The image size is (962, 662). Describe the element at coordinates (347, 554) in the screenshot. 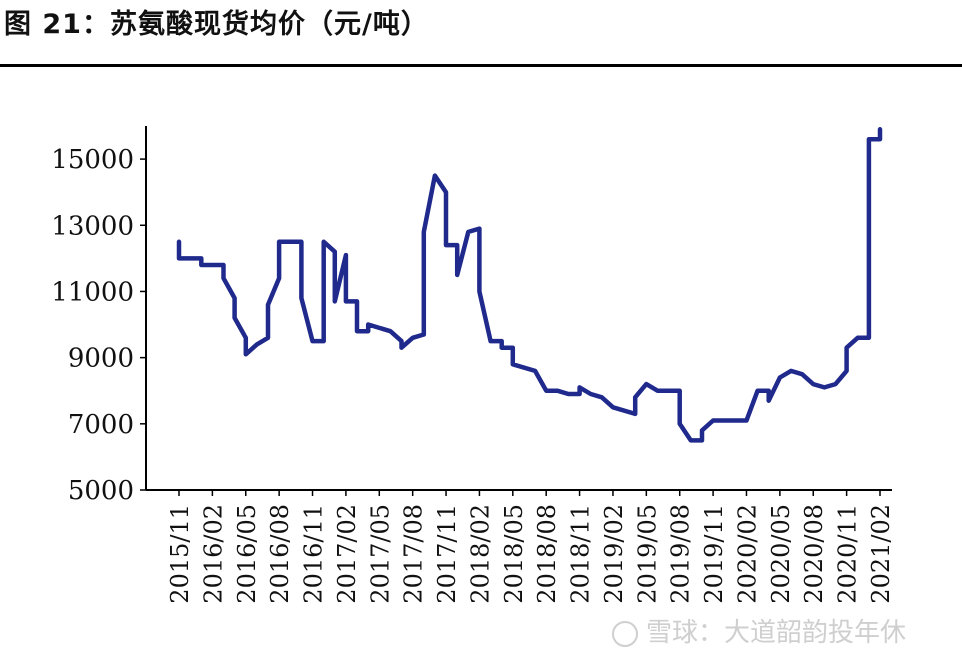

I see `x-tick-label: 2017/02` at that location.